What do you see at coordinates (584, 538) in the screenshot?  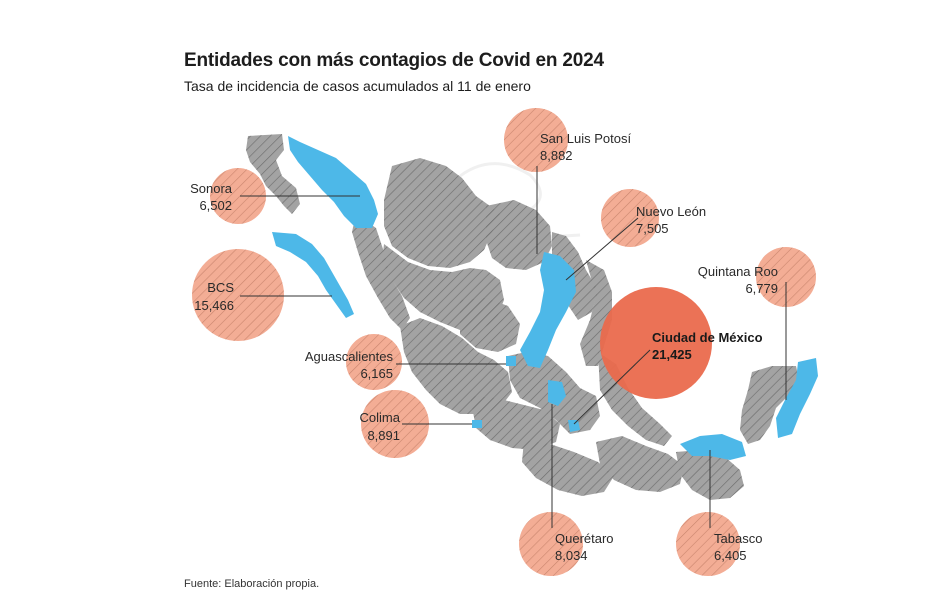 I see `label-queretaro-name: Querétaro` at bounding box center [584, 538].